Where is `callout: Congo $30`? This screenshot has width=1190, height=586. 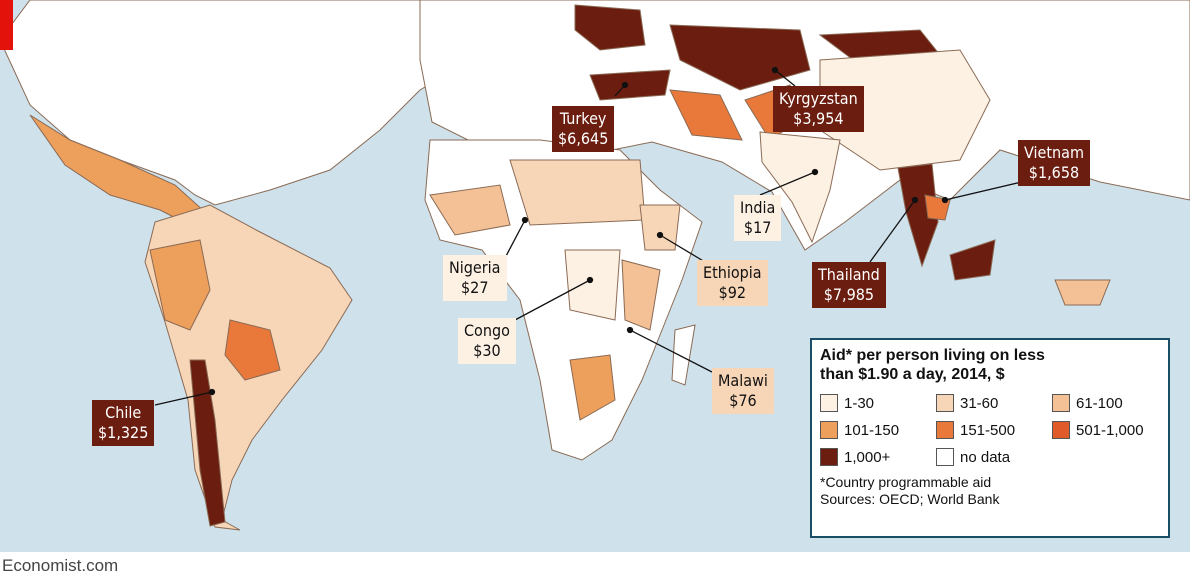 callout: Congo $30 is located at coordinates (487, 341).